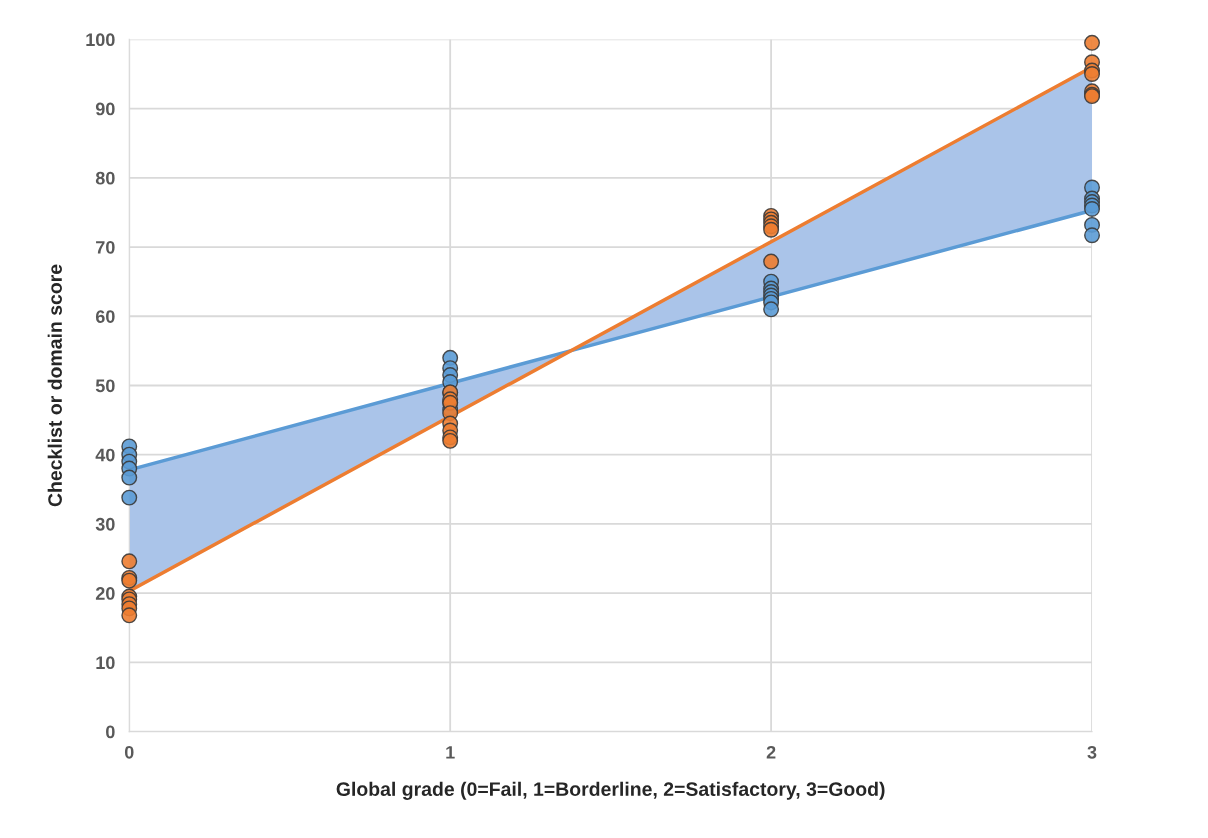  What do you see at coordinates (105, 316) in the screenshot?
I see `y-tick-label: 60` at bounding box center [105, 316].